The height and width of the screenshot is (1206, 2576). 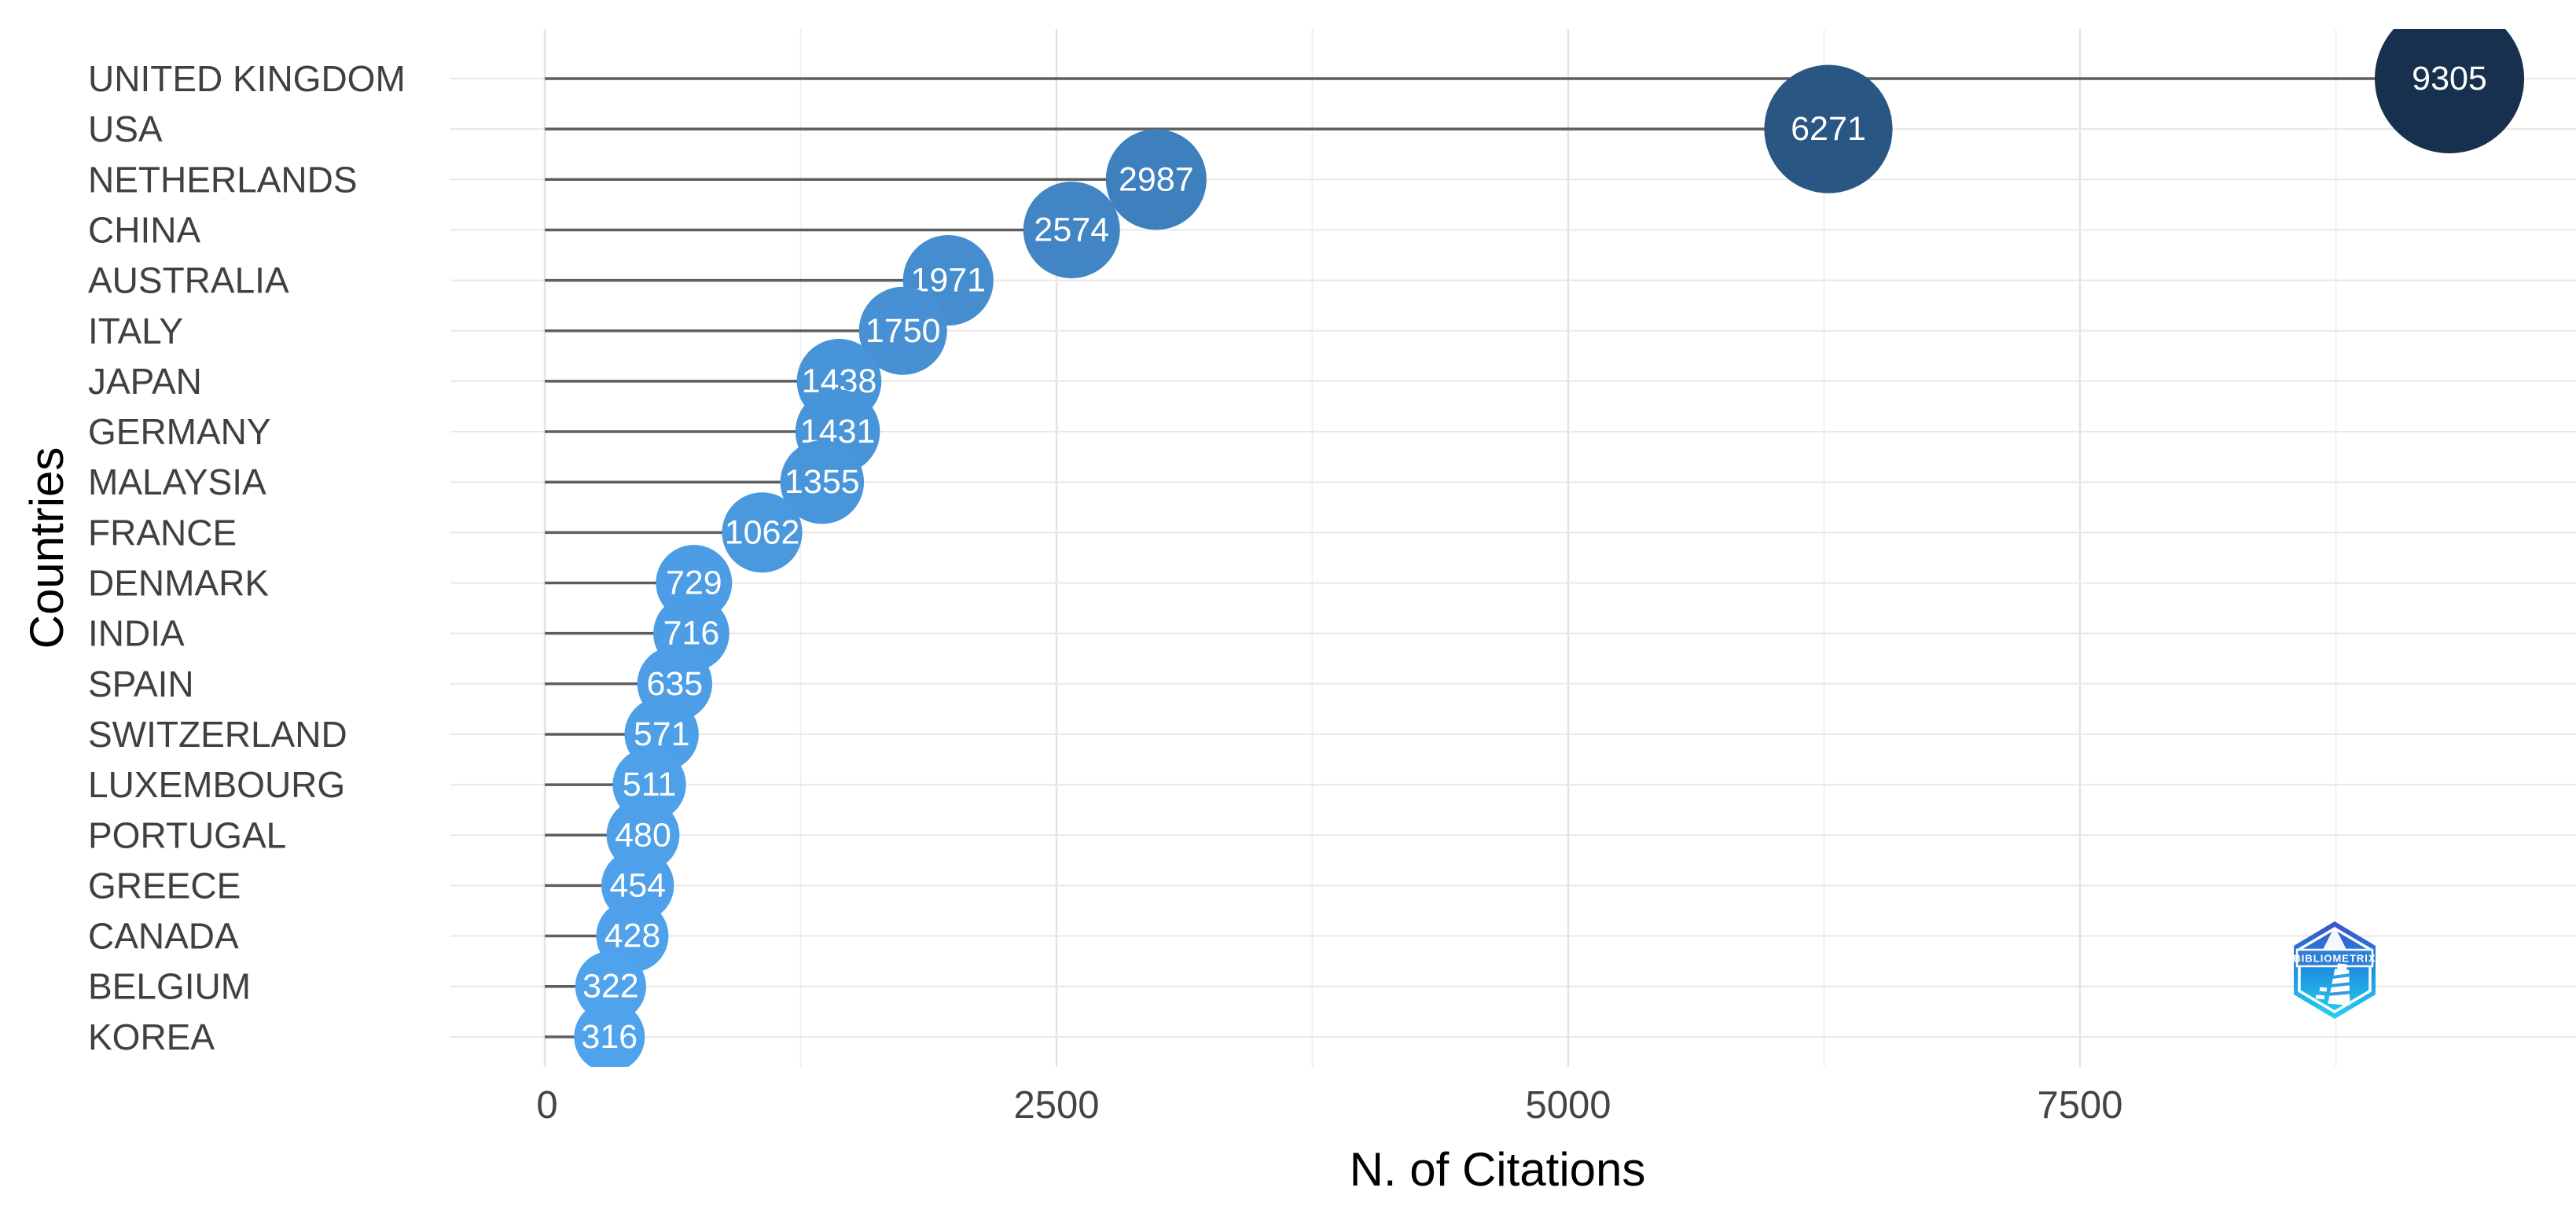 I want to click on bubble-value-label: 9305, so click(x=2449, y=78).